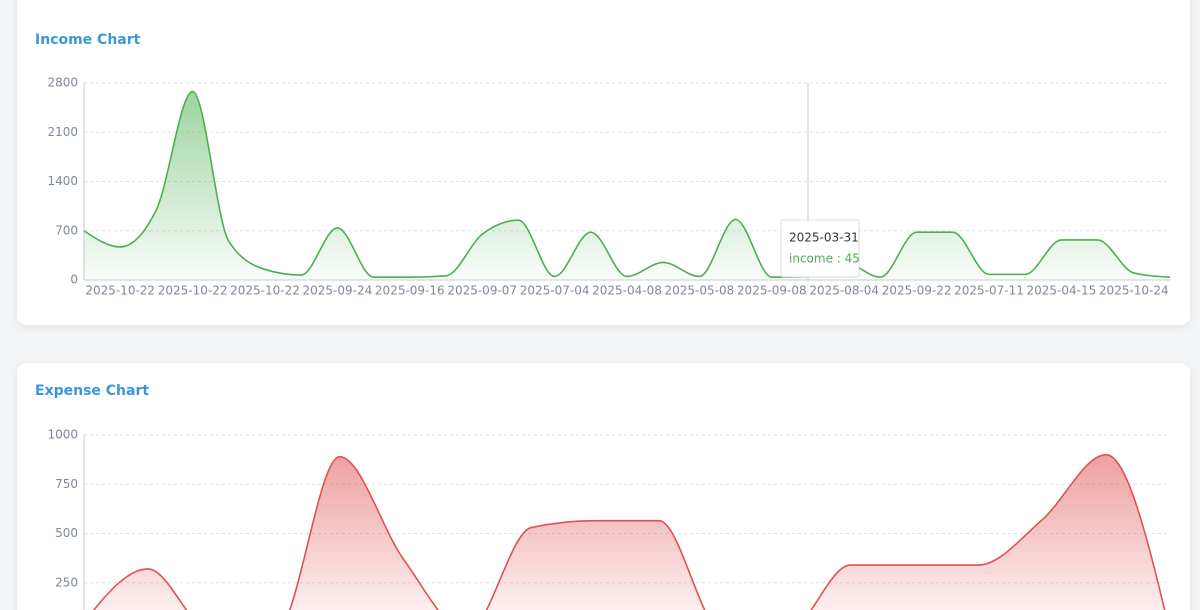  I want to click on y-tick-label: 750, so click(66, 484).